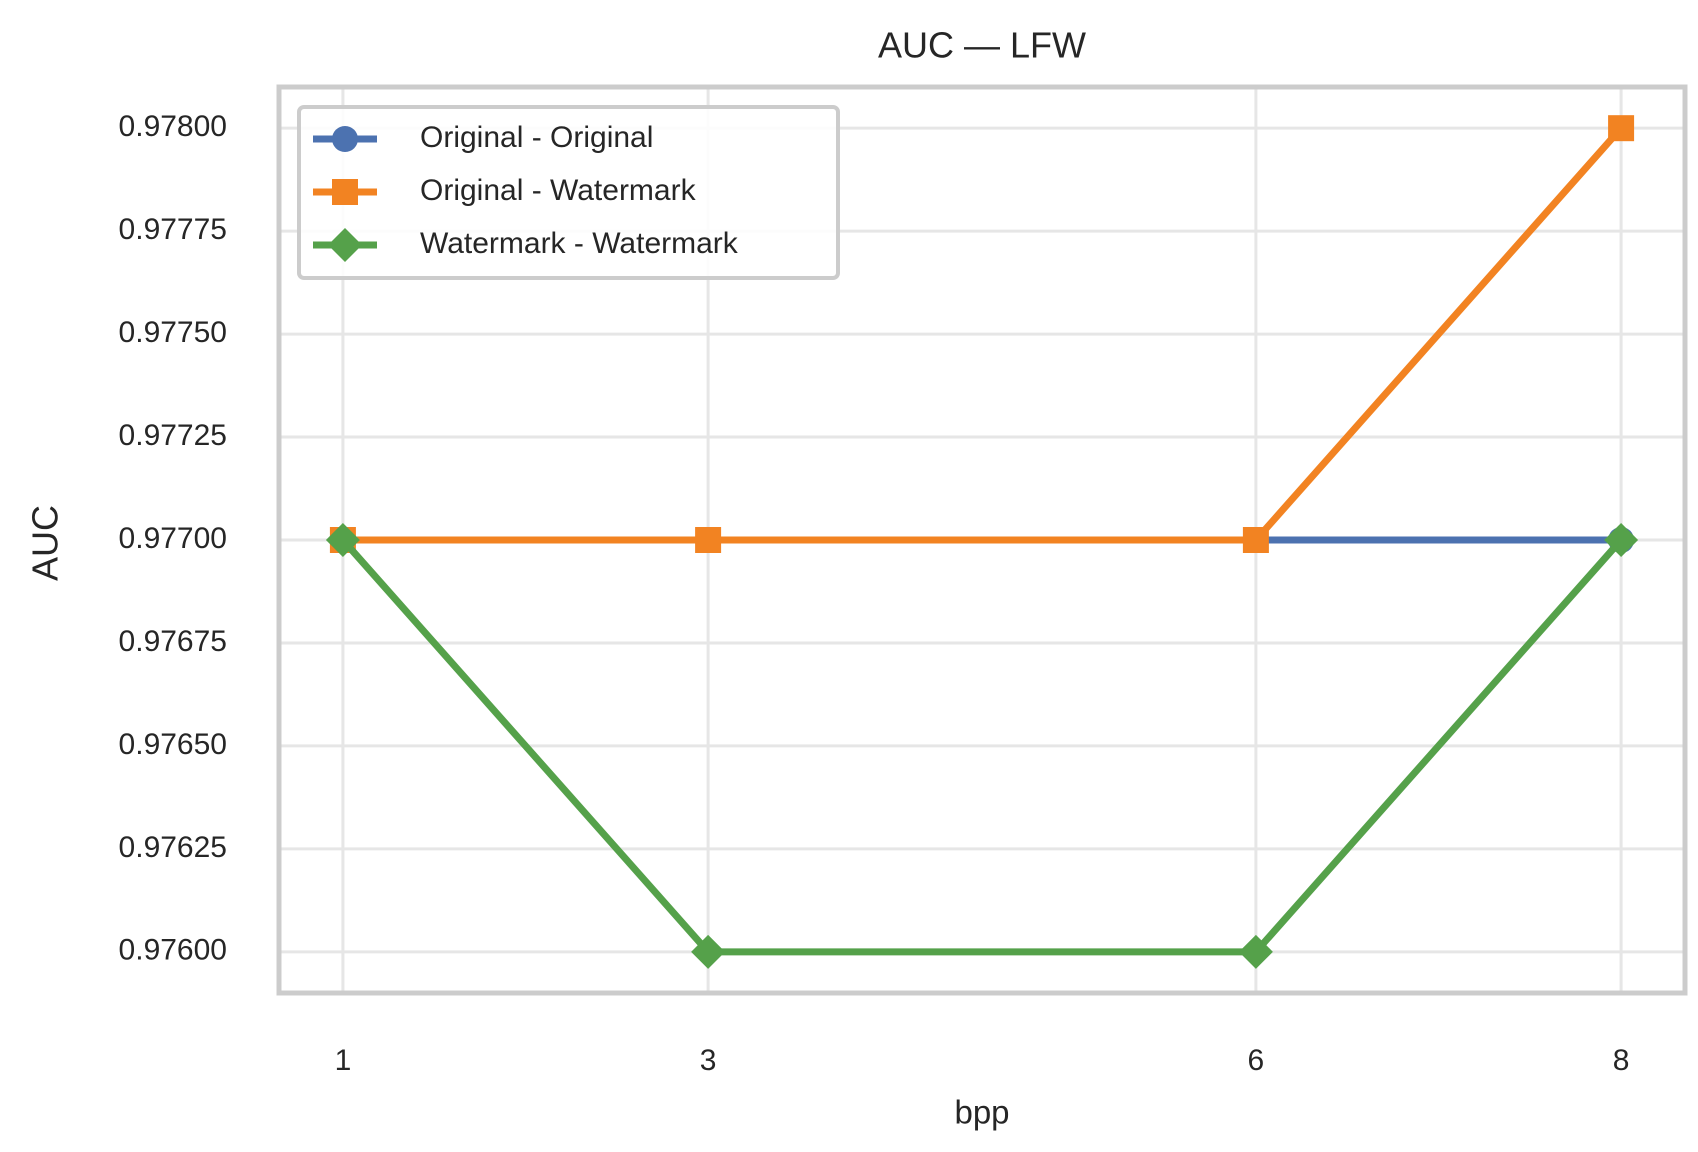  What do you see at coordinates (1256, 1060) in the screenshot?
I see `x-tick-label: 6` at bounding box center [1256, 1060].